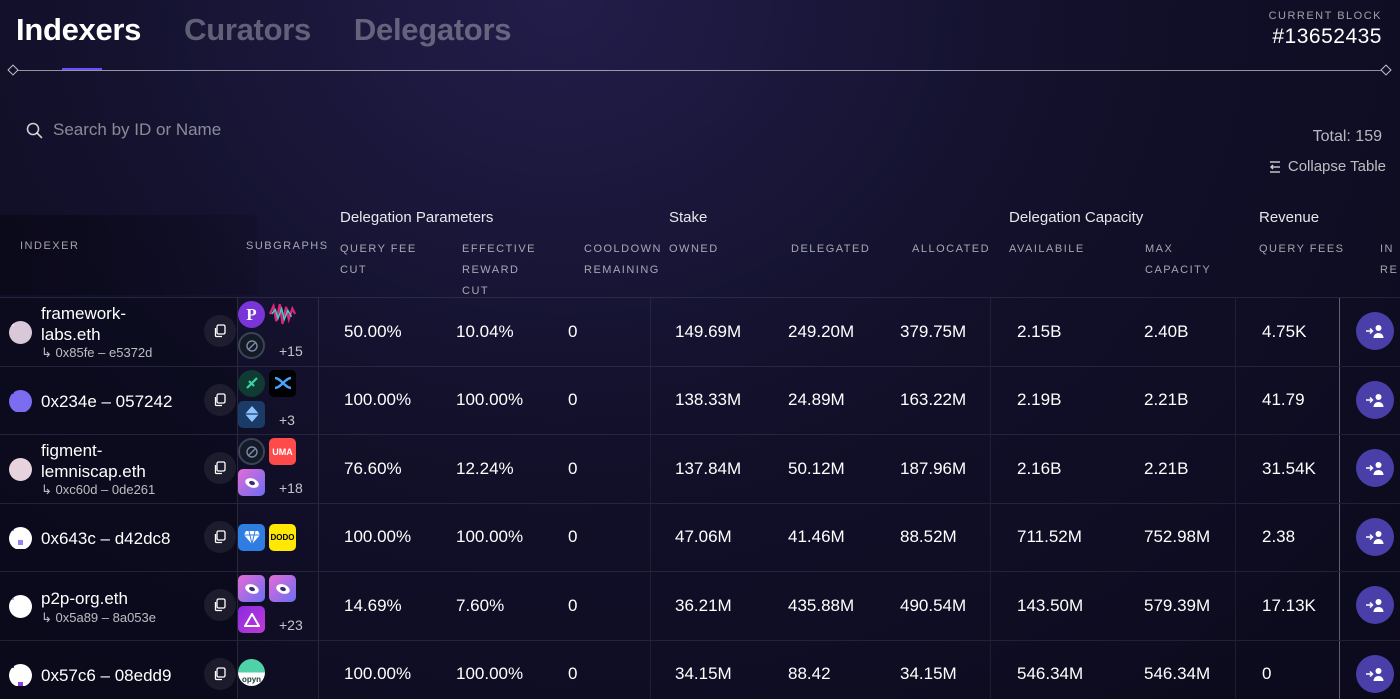 Image resolution: width=1400 pixels, height=699 pixels. I want to click on current-block-value: #13652435, so click(1327, 36).